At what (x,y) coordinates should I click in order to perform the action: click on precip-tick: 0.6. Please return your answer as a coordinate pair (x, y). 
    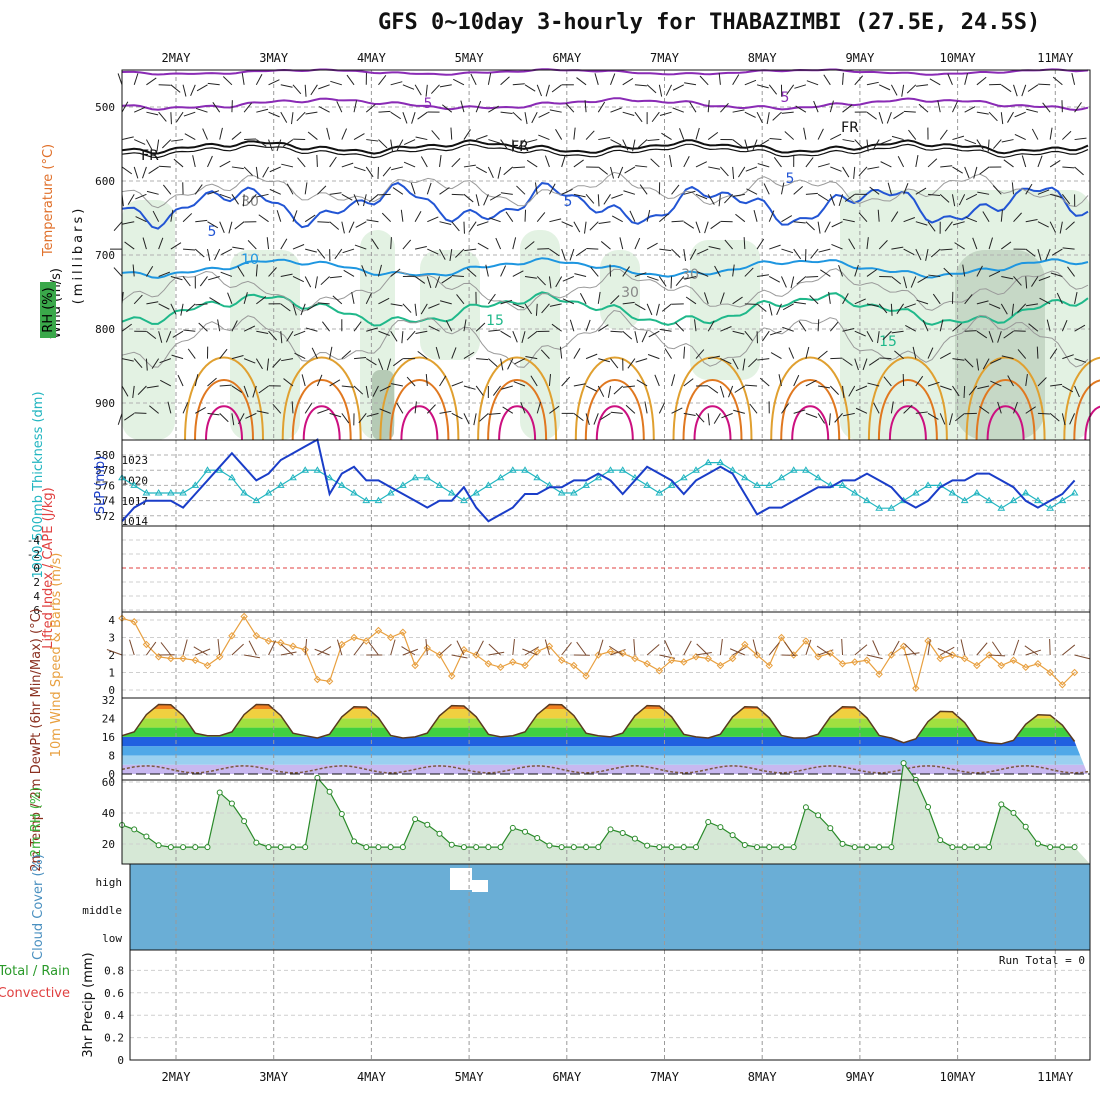
    Looking at the image, I should click on (114, 993).